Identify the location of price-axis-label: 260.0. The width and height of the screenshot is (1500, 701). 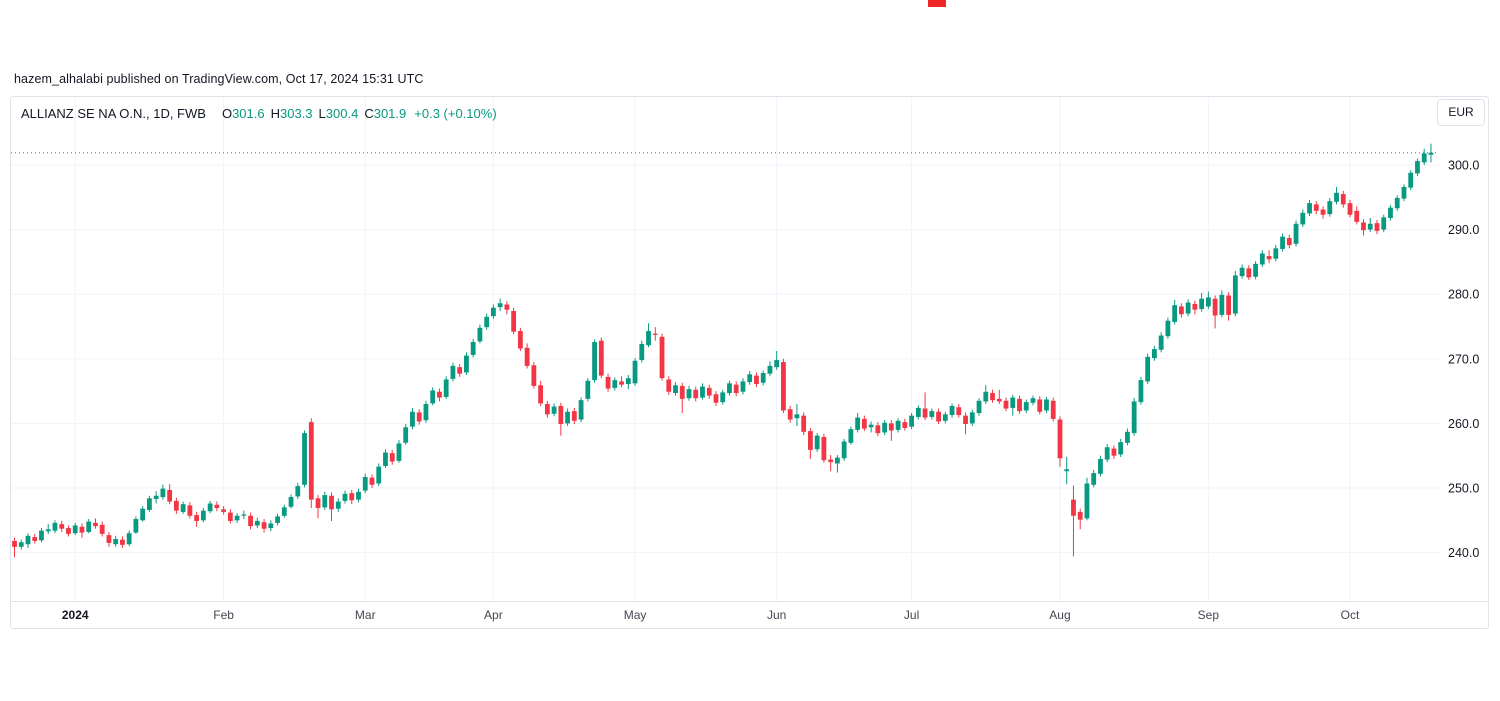
(1463, 424).